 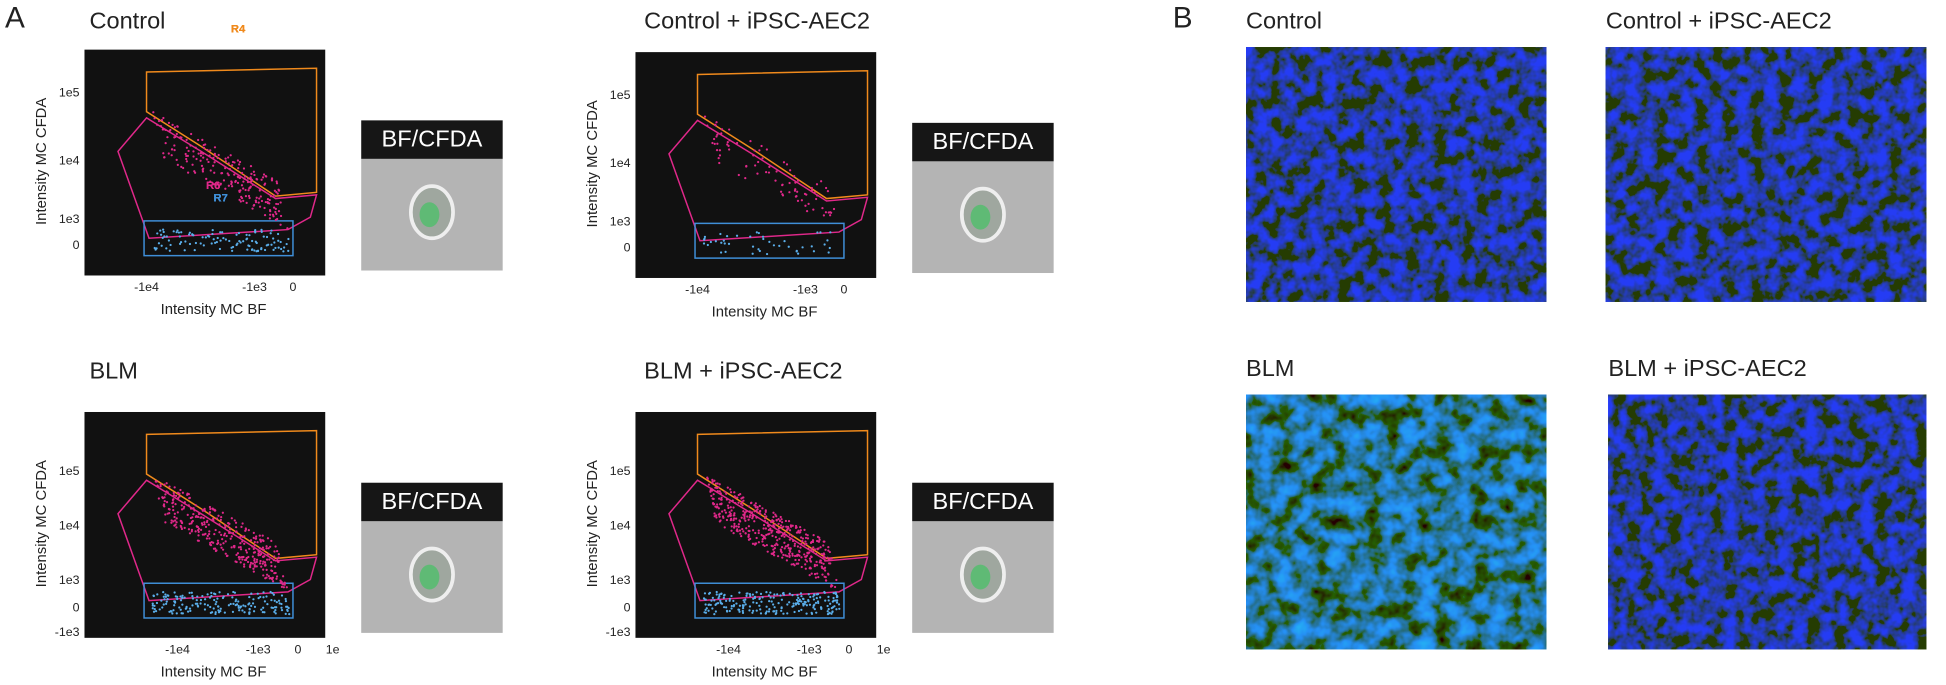 I want to click on gate-r7, so click(x=218, y=600).